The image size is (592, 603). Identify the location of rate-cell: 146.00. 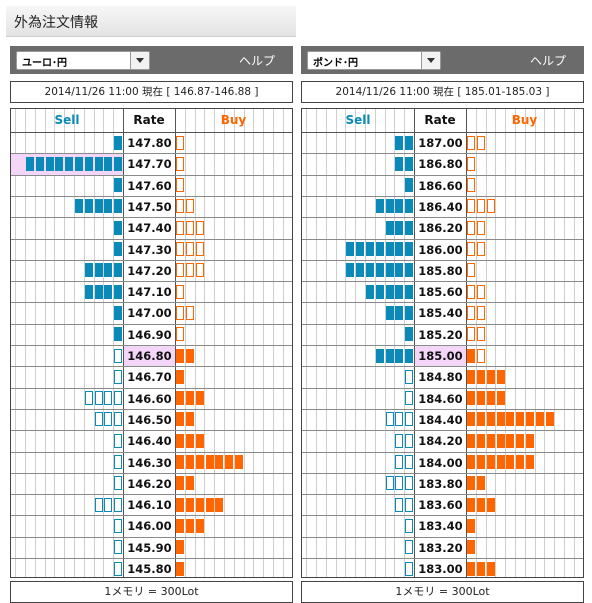
(149, 526).